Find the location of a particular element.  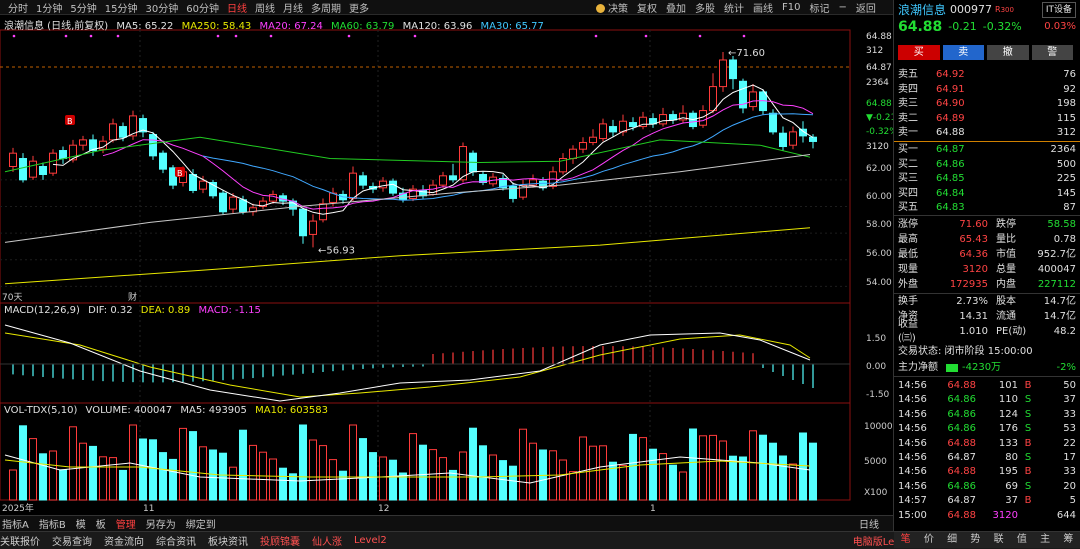

period-tab: 60分钟 is located at coordinates (202, 9).